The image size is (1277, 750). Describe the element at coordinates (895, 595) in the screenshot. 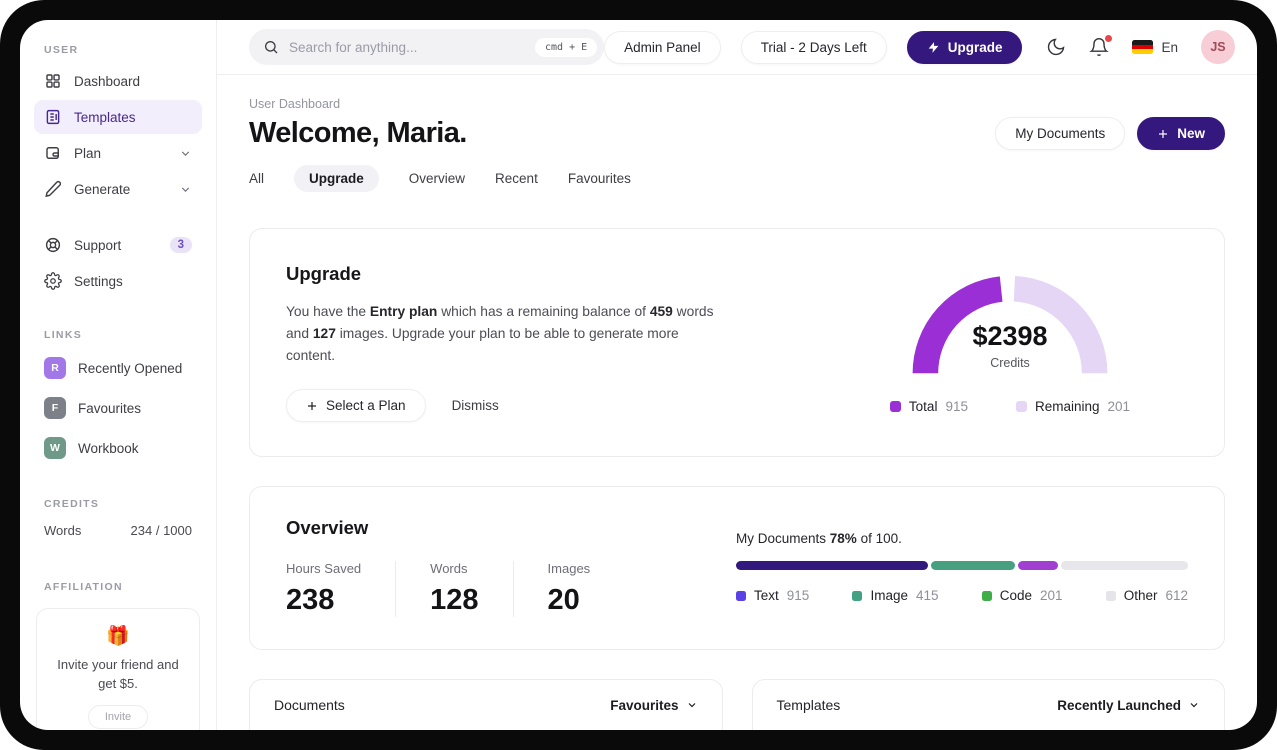

I see `legend-item-image: Image 415` at that location.